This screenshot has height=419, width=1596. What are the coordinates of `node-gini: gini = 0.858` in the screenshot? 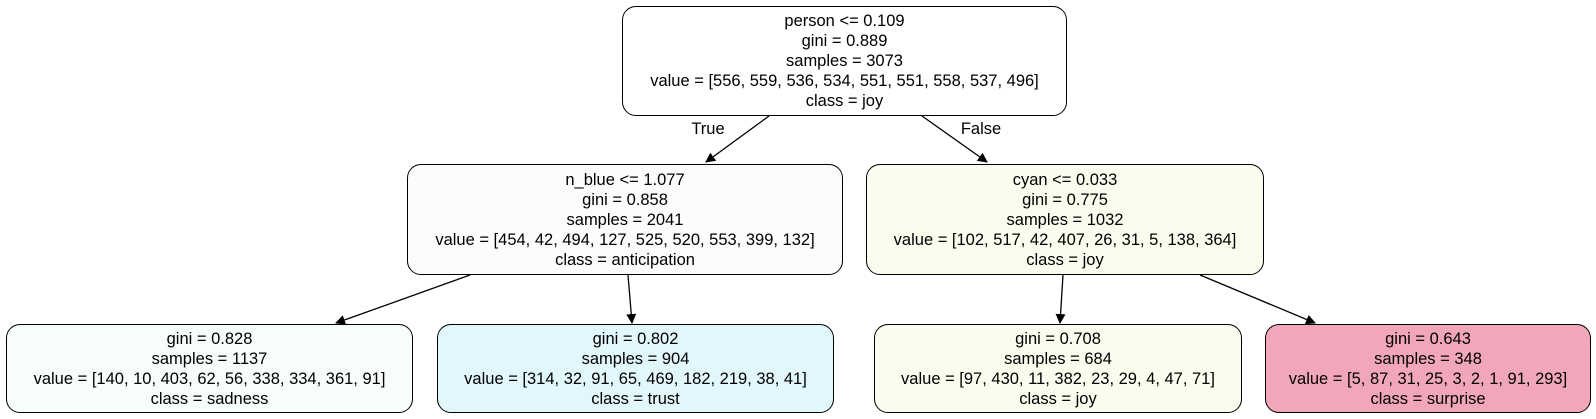 It's located at (625, 199).